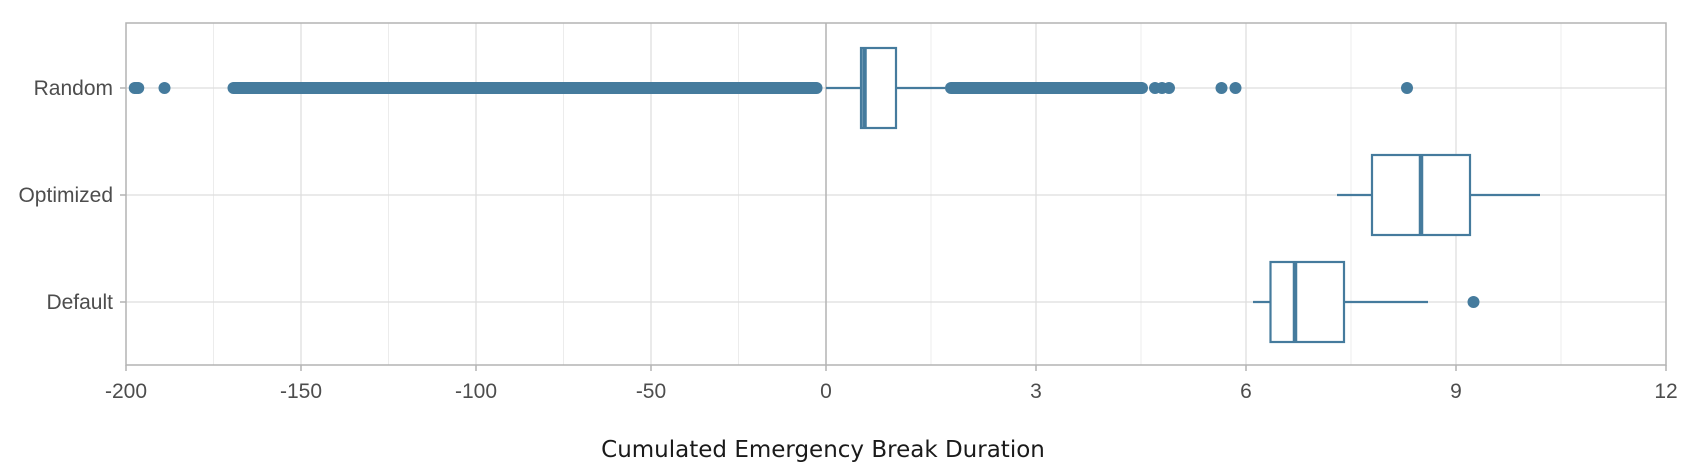 The image size is (1693, 474). Describe the element at coordinates (1665, 391) in the screenshot. I see `x-tick-label: 12` at that location.